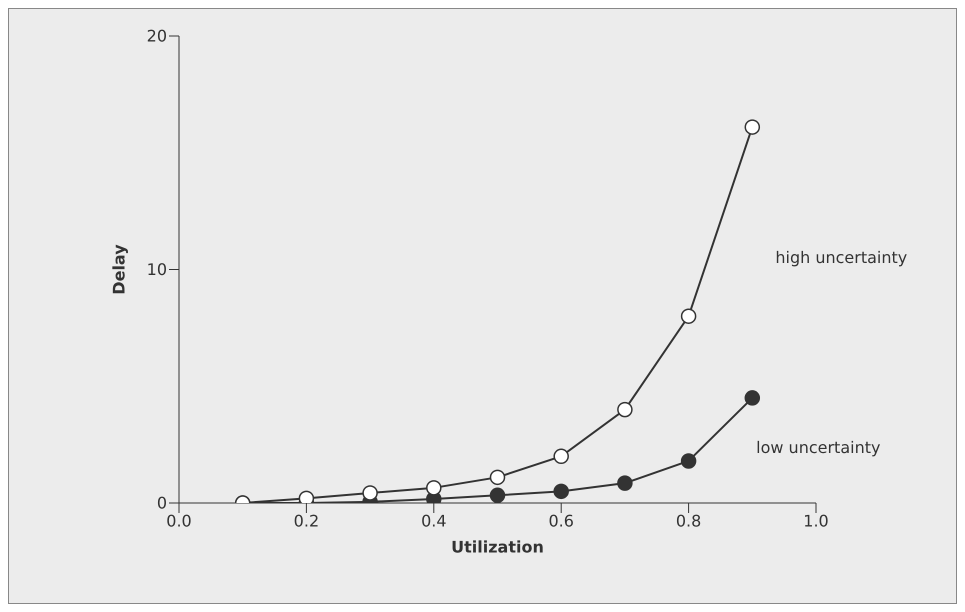 The height and width of the screenshot is (612, 965). Describe the element at coordinates (307, 520) in the screenshot. I see `x-tick-label: 0.2` at that location.